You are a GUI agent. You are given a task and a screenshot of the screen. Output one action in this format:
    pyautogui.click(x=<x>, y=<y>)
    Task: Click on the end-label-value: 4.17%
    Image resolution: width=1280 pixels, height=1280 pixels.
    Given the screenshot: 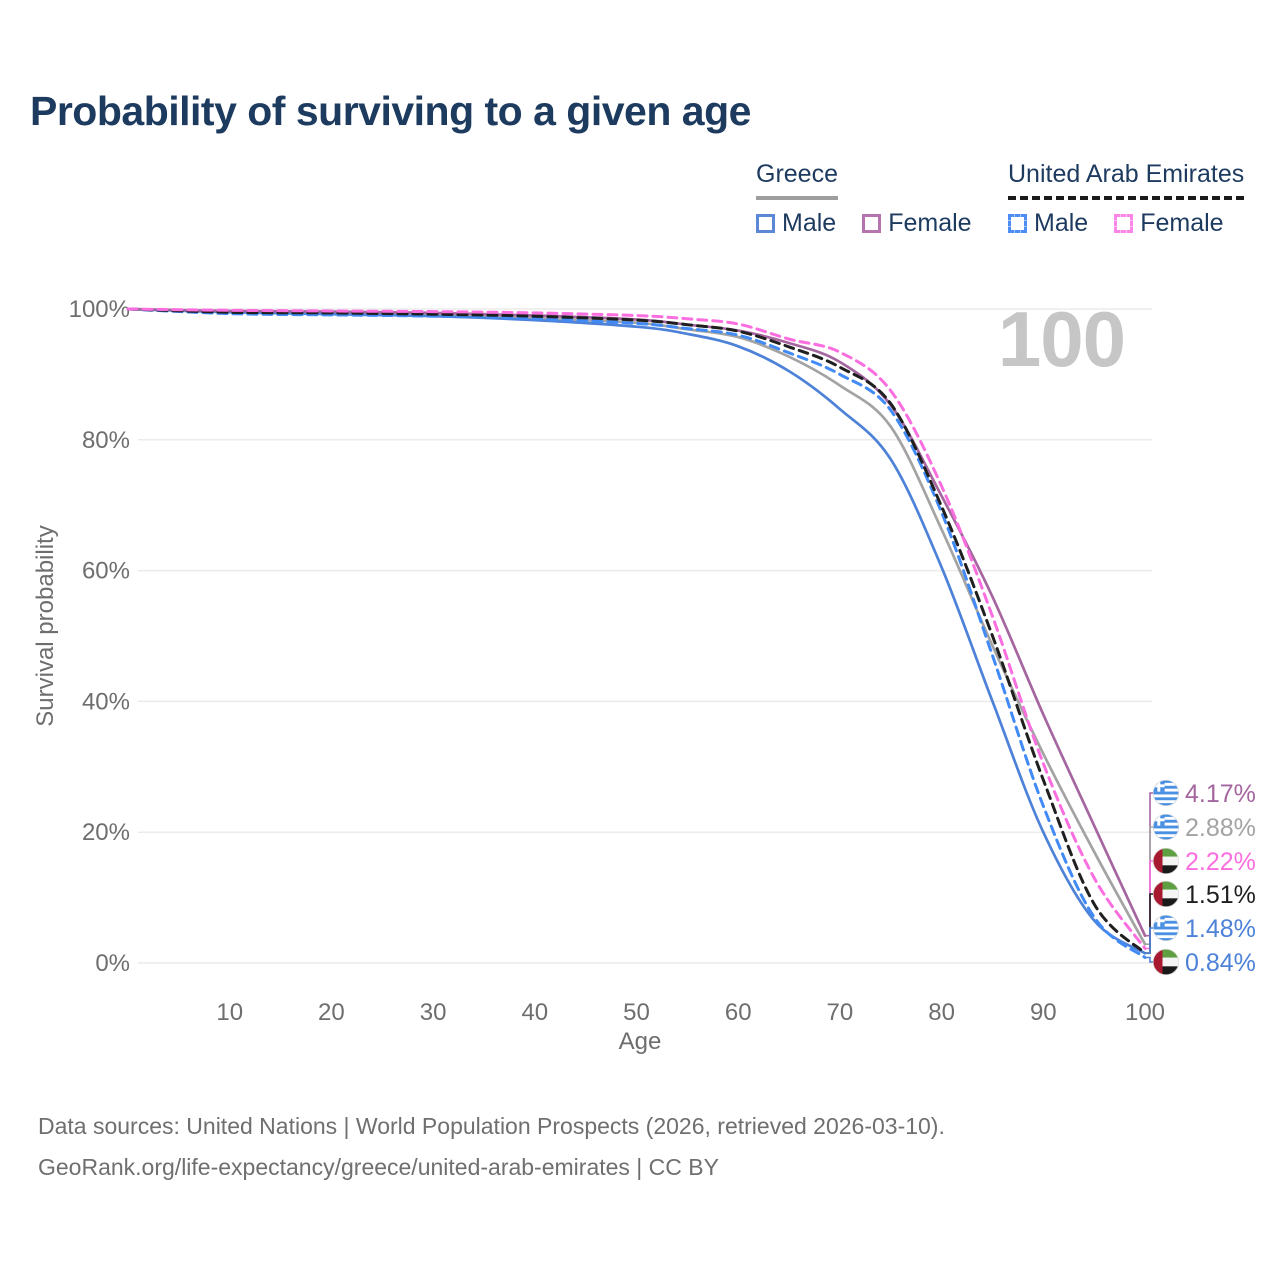 What is the action you would take?
    pyautogui.click(x=1220, y=794)
    